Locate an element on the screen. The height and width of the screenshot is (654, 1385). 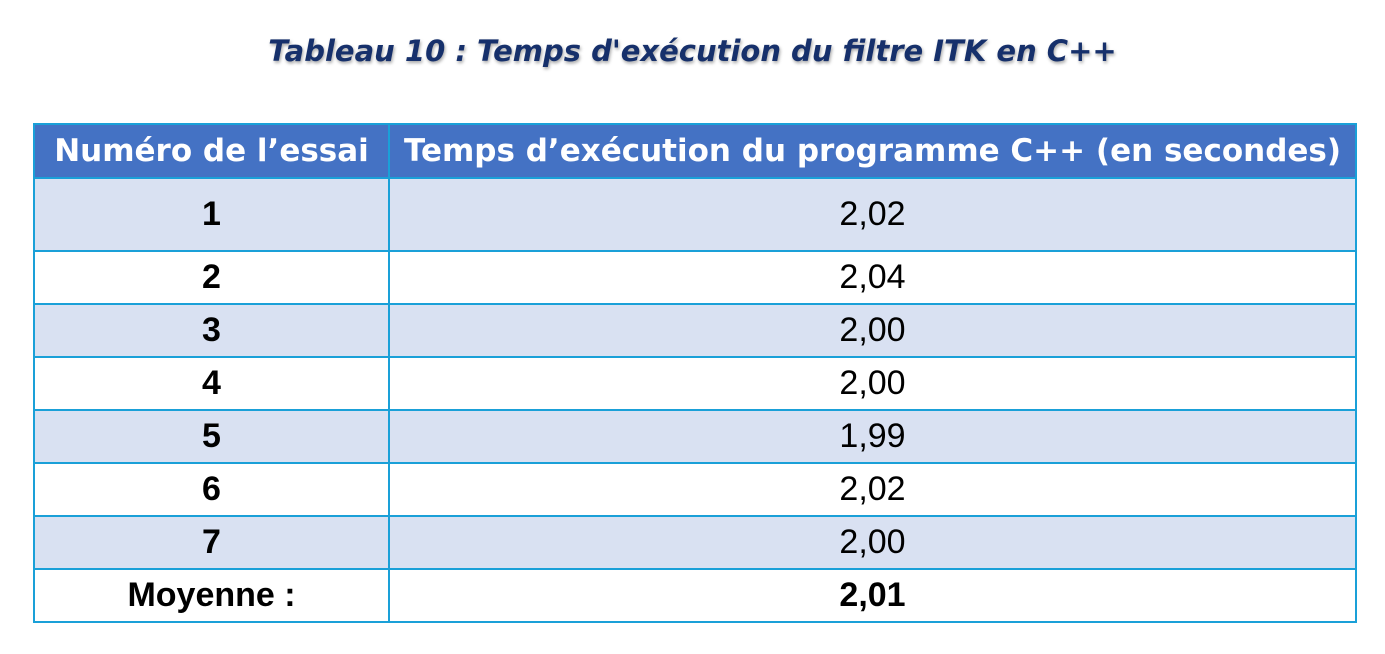
table-row: 4 2,00 is located at coordinates (695, 383).